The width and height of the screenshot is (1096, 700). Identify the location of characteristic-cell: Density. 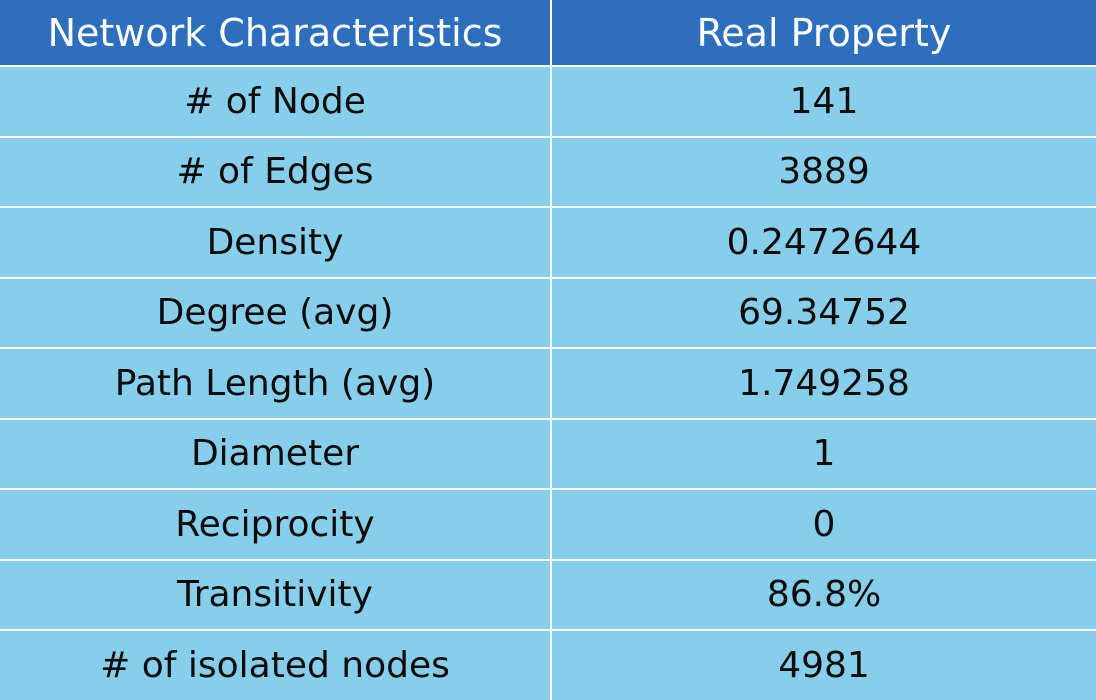
(276, 242).